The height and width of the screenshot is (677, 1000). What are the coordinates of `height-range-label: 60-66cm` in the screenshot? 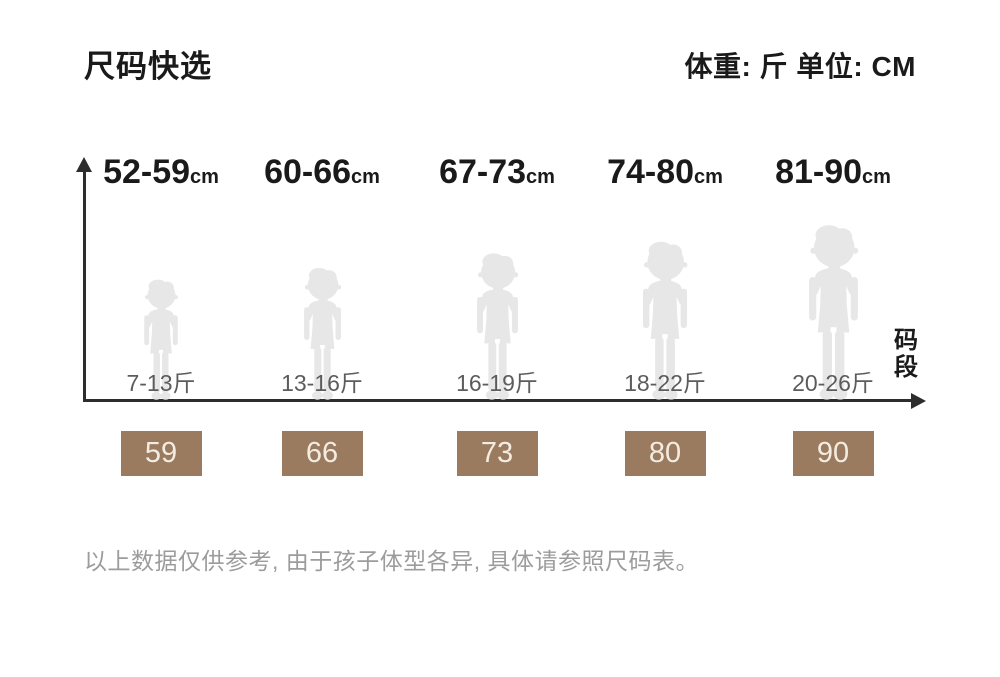 It's located at (322, 172).